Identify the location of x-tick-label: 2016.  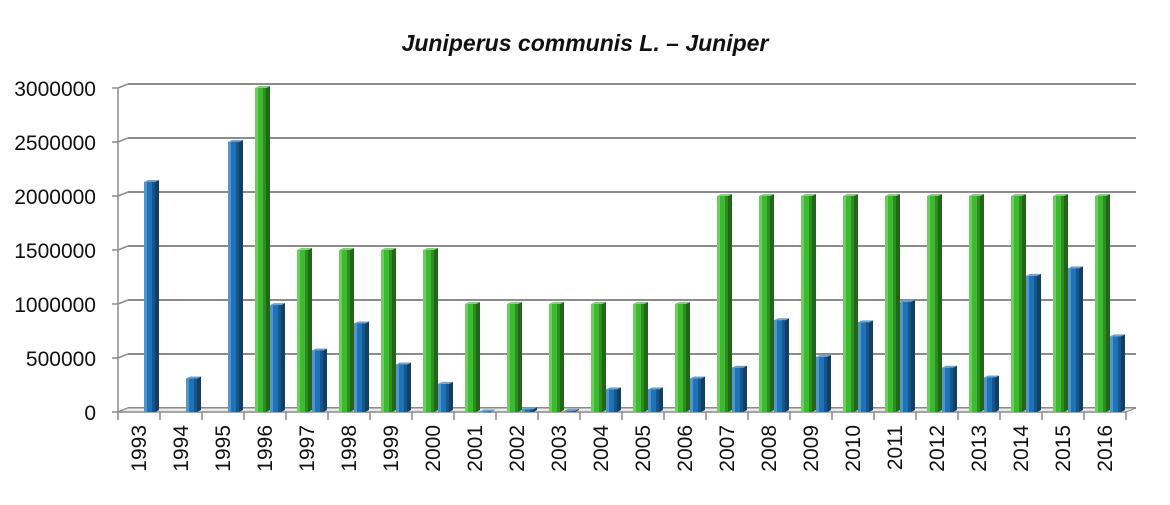
(1105, 448).